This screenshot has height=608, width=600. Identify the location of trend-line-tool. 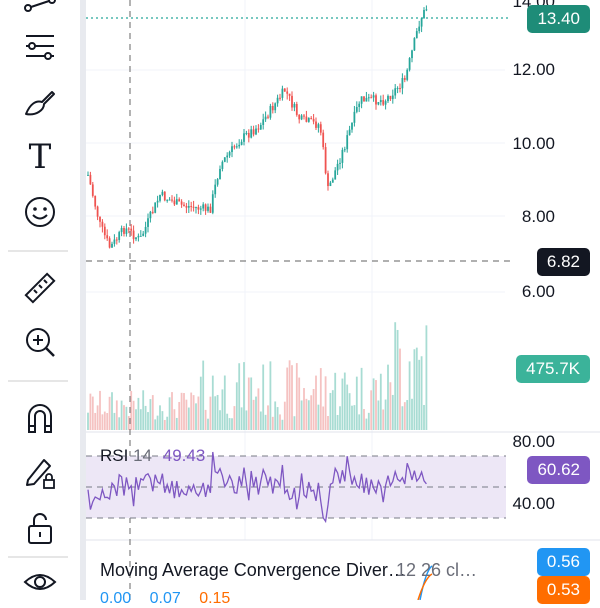
(40, 14).